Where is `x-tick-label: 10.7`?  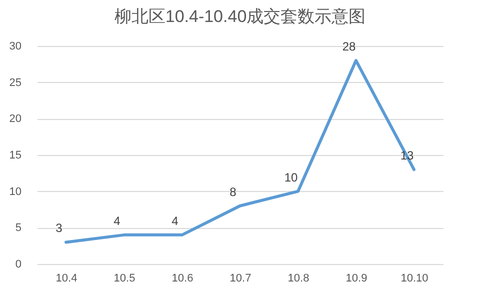 x-tick-label: 10.7 is located at coordinates (241, 278).